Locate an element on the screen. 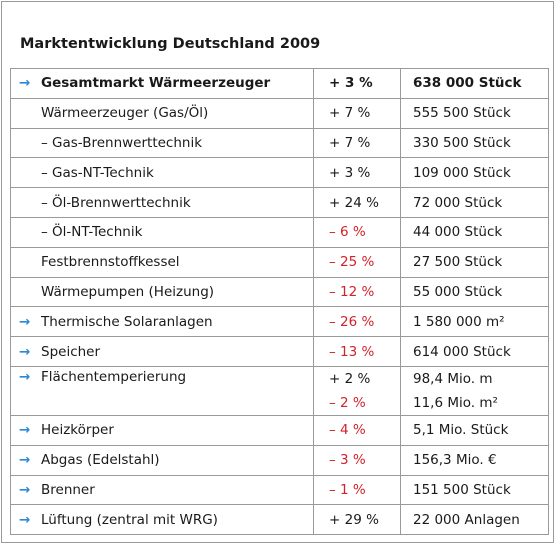 The image size is (557, 546). amount-cell: 109 000 Stück is located at coordinates (474, 173).